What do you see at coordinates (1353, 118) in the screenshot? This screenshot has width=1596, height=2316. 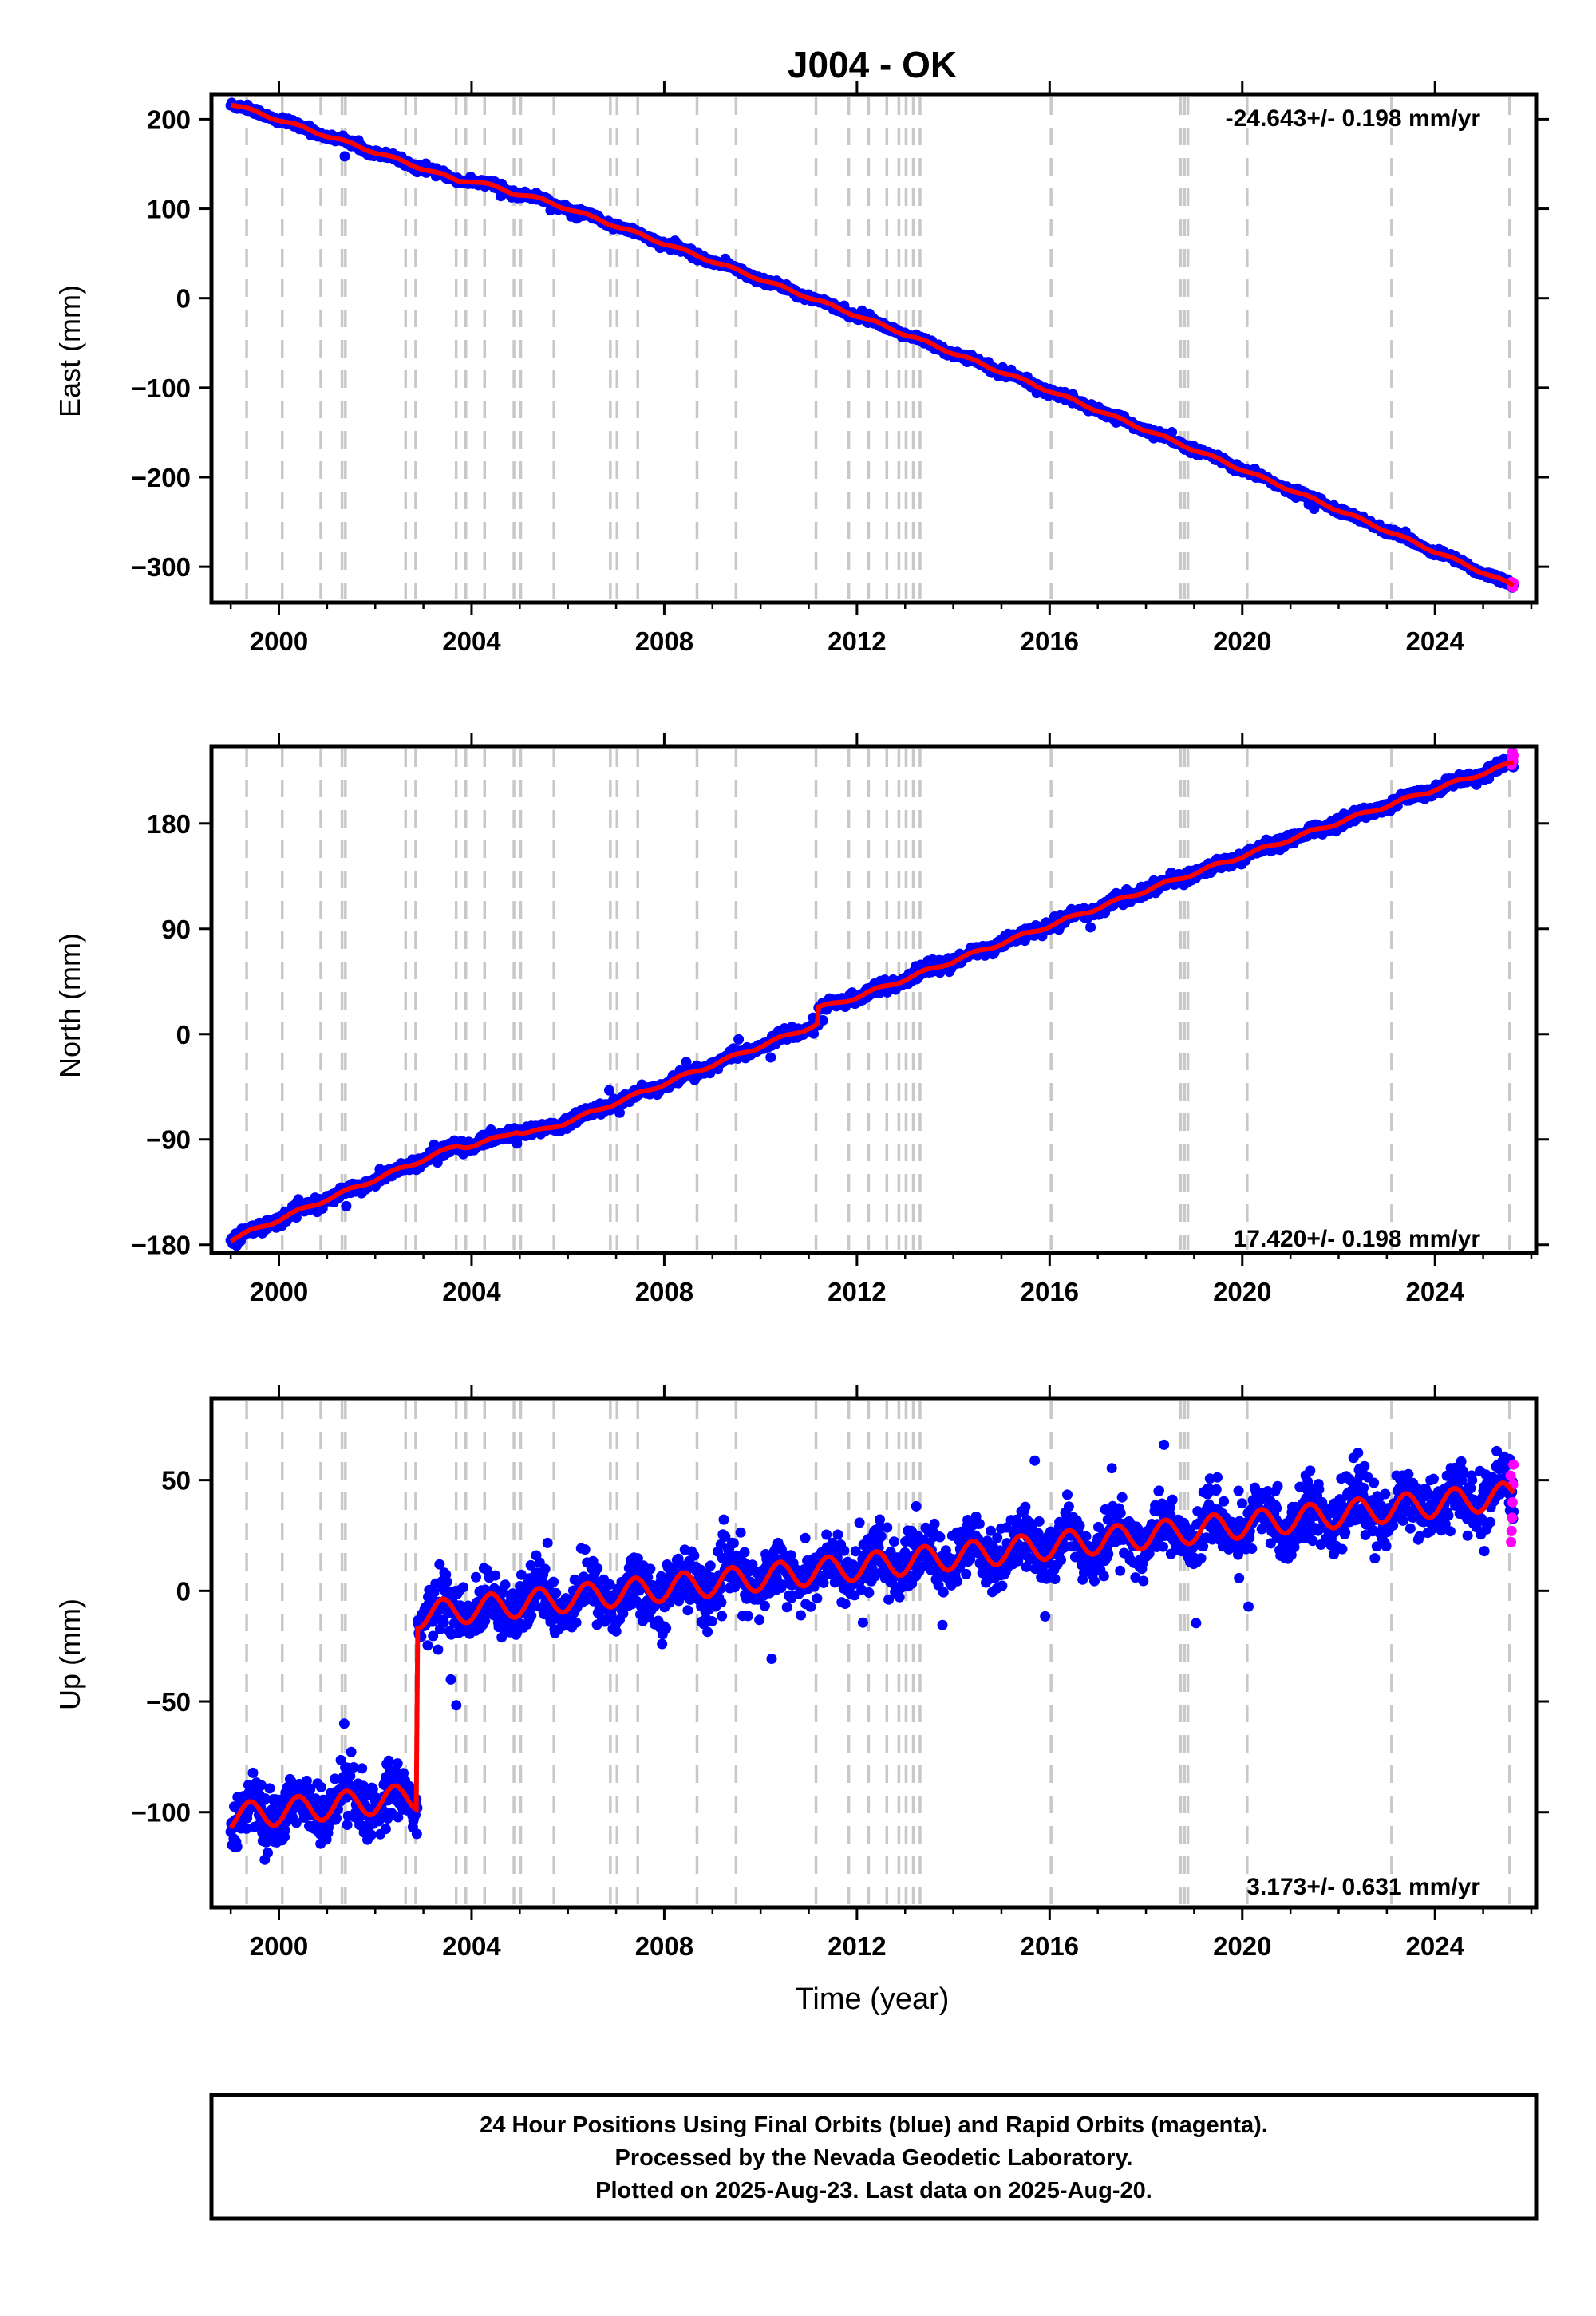 I see `east-rate-label: -24.643+/- 0.198 mm/yr` at bounding box center [1353, 118].